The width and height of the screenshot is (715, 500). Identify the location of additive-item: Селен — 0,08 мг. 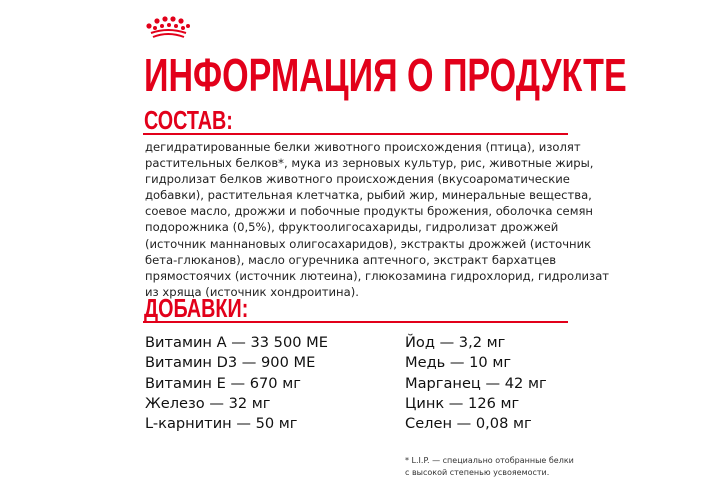
(468, 424).